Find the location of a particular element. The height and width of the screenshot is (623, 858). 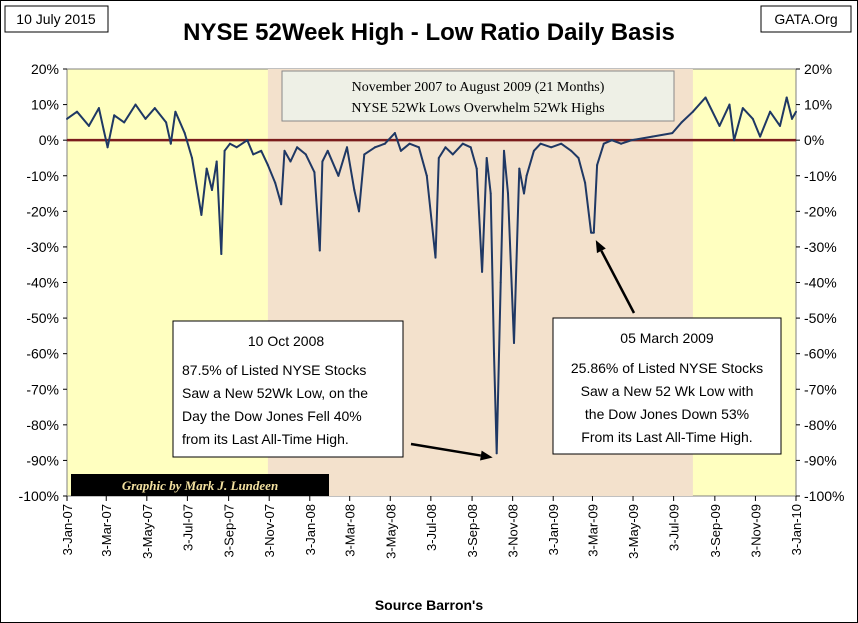

x-tick-label: 3-Nov-07 is located at coordinates (269, 530).